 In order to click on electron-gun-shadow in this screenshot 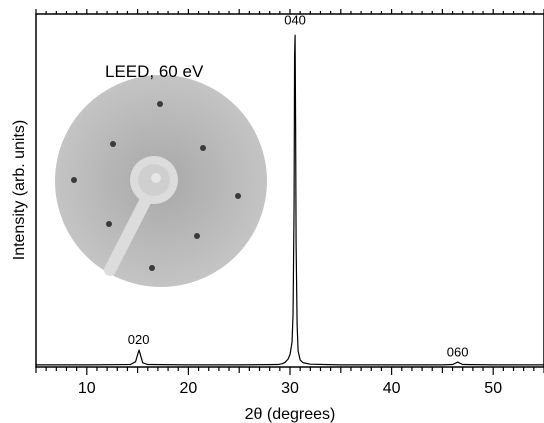, I will do `click(141, 216)`.